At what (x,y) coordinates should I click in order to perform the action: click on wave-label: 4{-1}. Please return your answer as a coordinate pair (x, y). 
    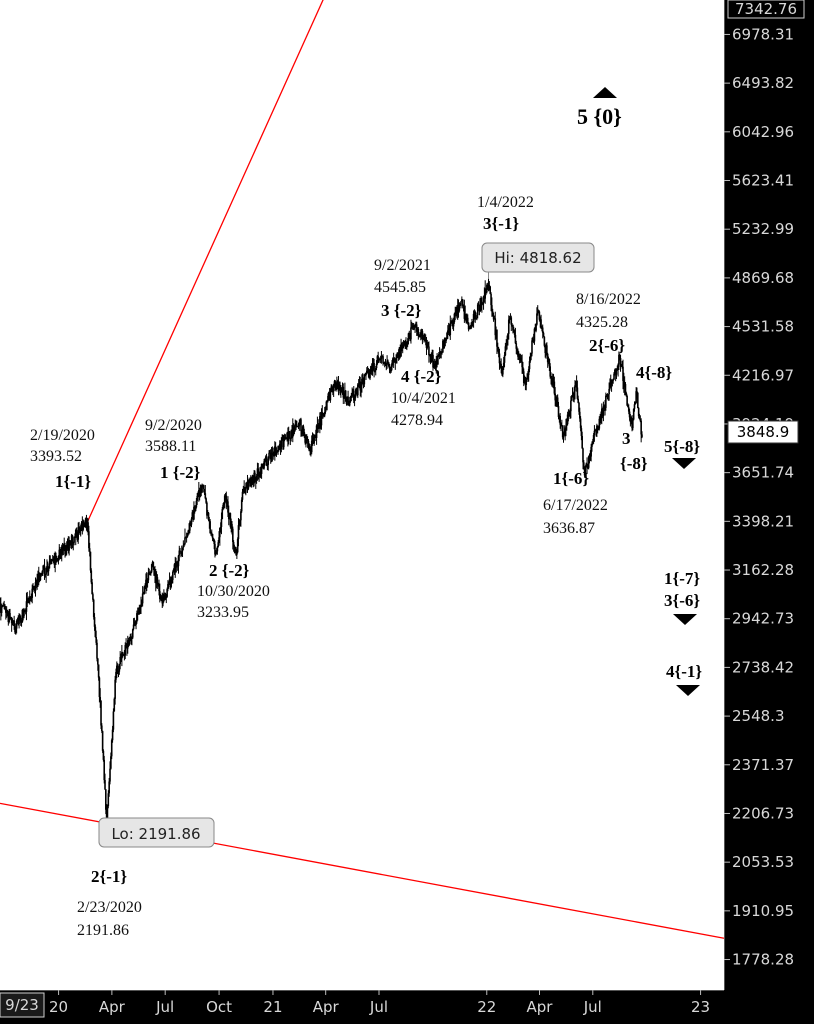
    Looking at the image, I should click on (684, 671).